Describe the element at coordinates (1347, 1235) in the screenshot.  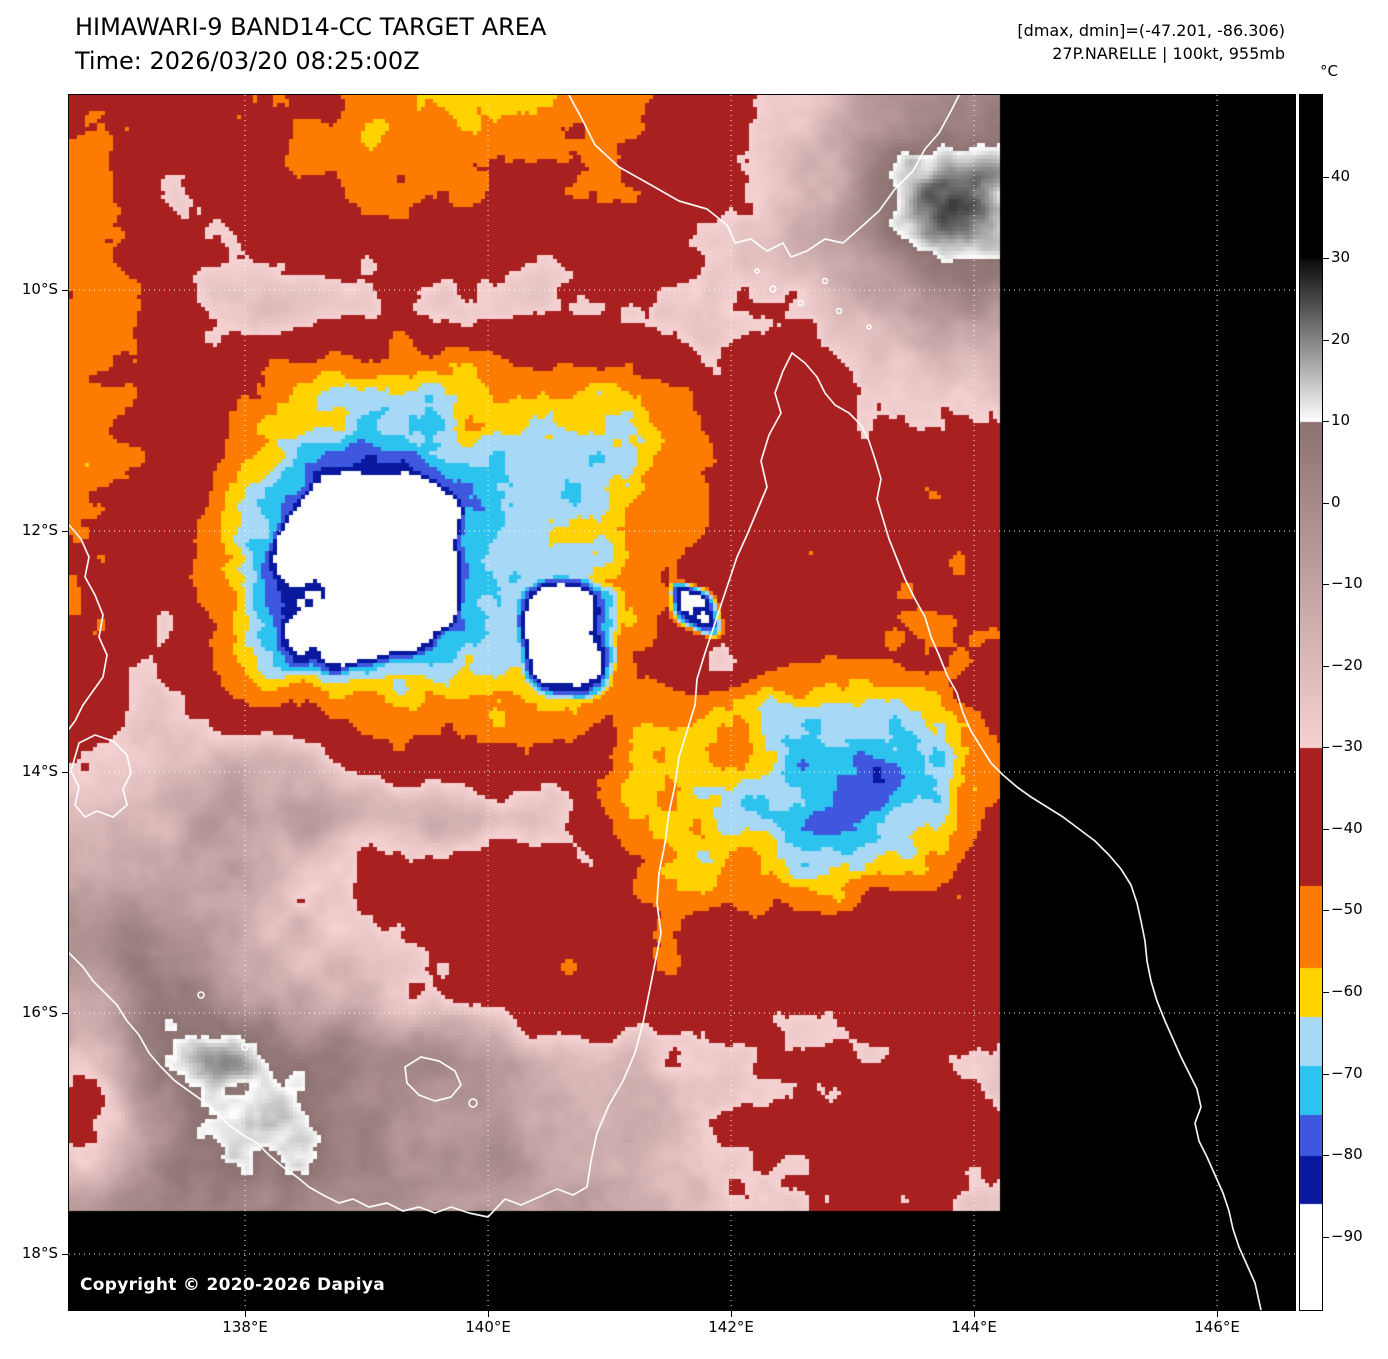
I see `colorbar-tick-label: −90` at that location.